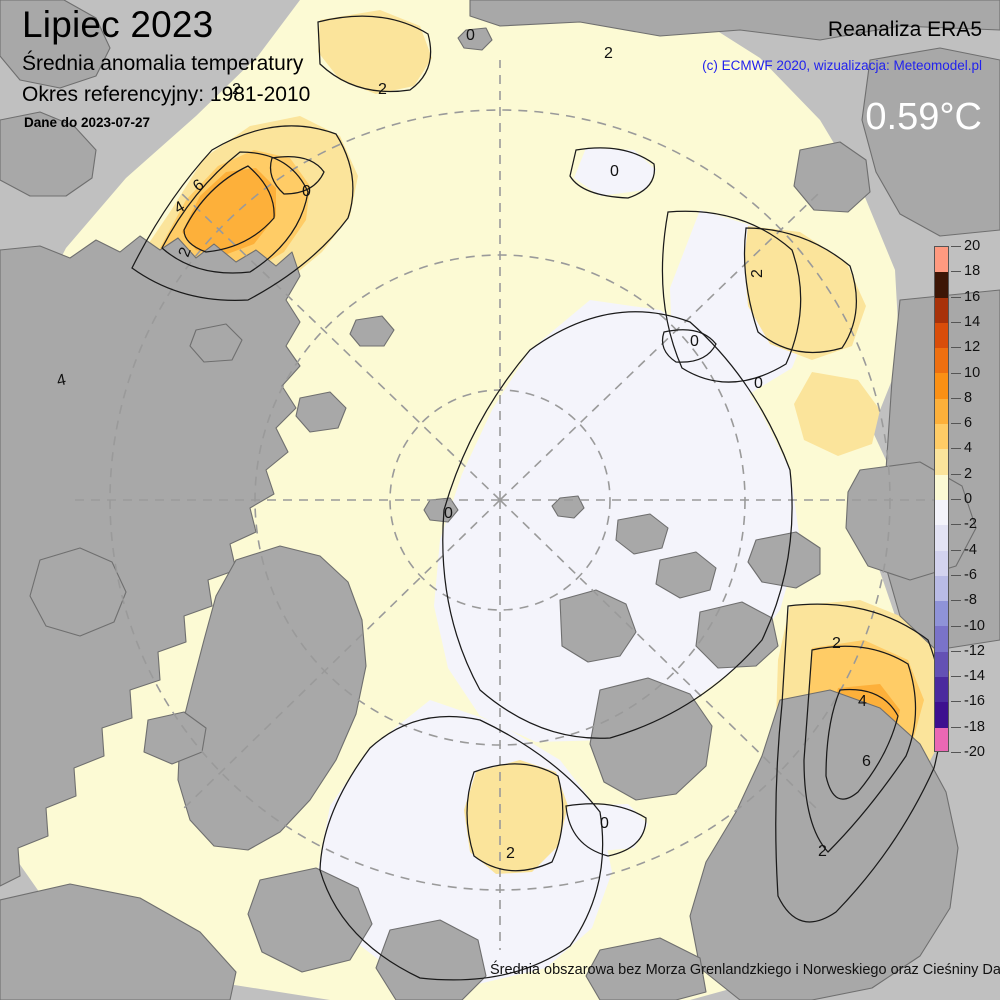  I want to click on contour-label-0-mid: 0, so click(448, 513).